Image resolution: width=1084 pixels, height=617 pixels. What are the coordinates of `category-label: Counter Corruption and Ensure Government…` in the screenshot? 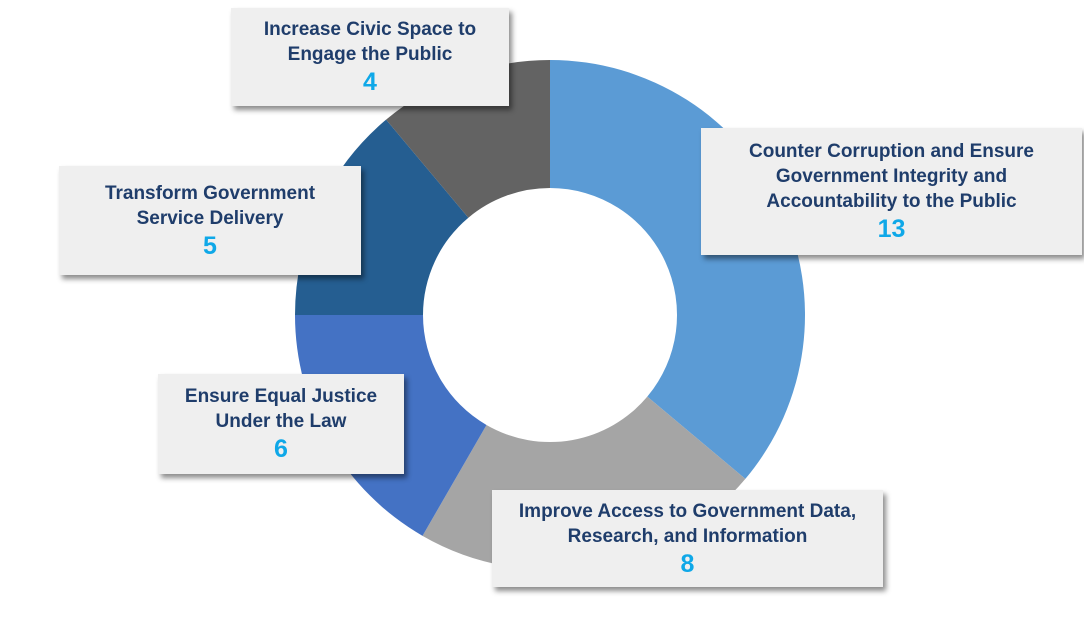 It's located at (891, 176).